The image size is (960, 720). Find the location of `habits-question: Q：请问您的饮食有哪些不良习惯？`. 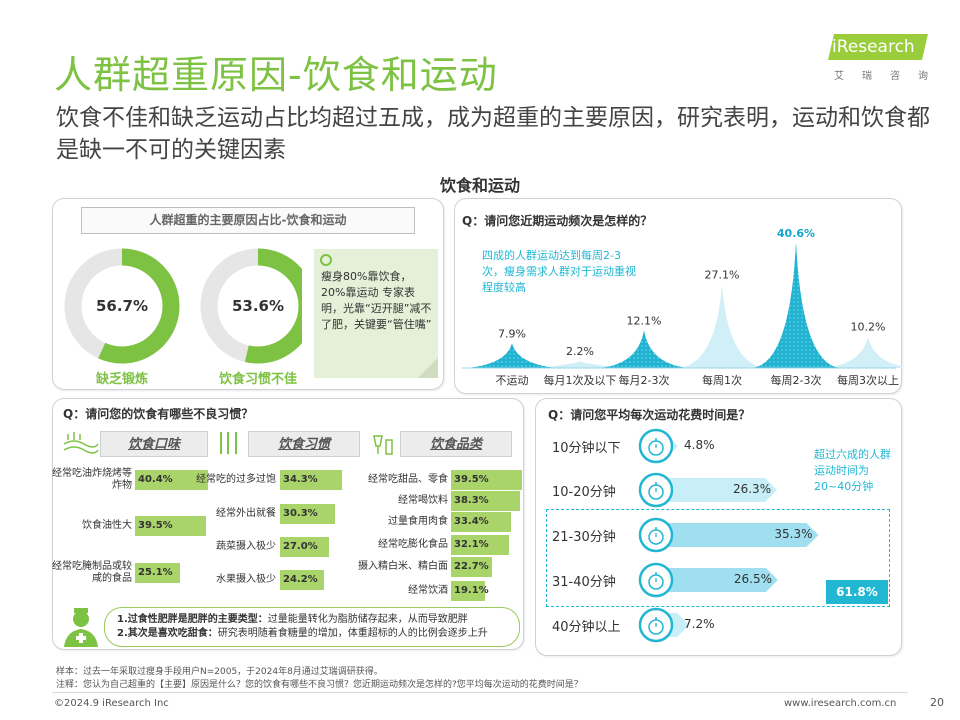

habits-question: Q：请问您的饮食有哪些不良习惯？ is located at coordinates (158, 414).